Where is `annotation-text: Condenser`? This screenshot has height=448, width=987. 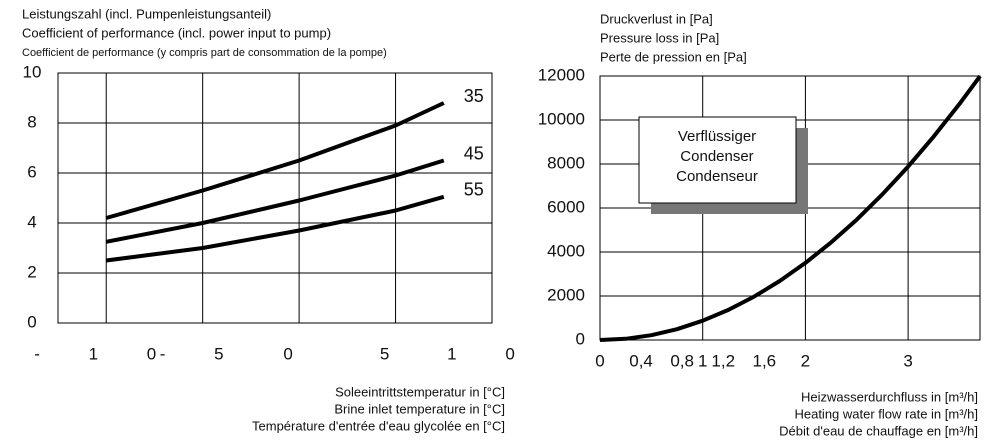
annotation-text: Condenser is located at coordinates (716, 156).